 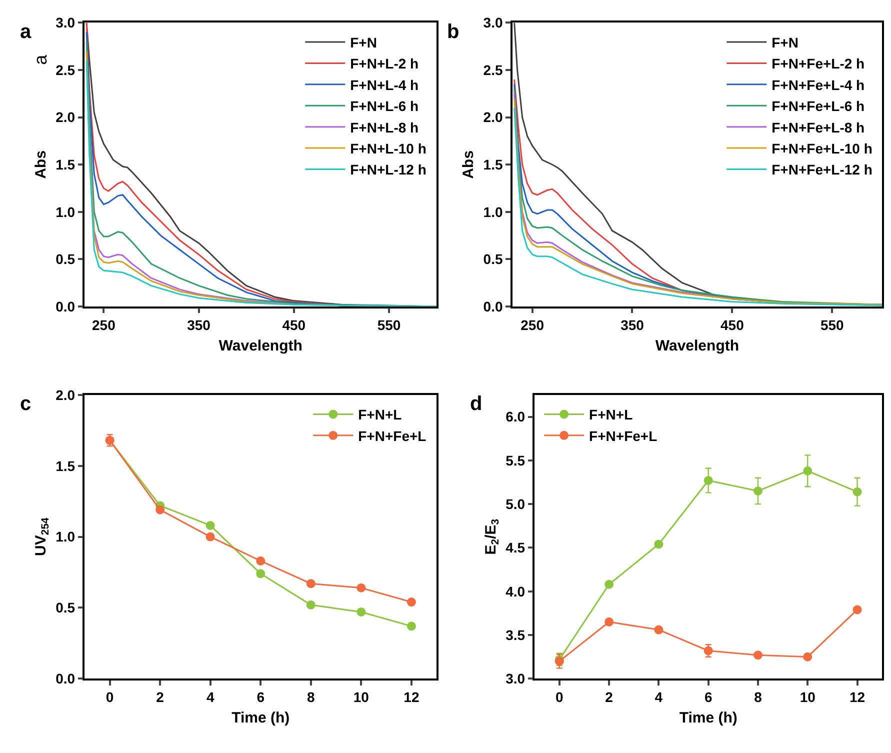 What do you see at coordinates (453, 32) in the screenshot?
I see `chart-title: b` at bounding box center [453, 32].